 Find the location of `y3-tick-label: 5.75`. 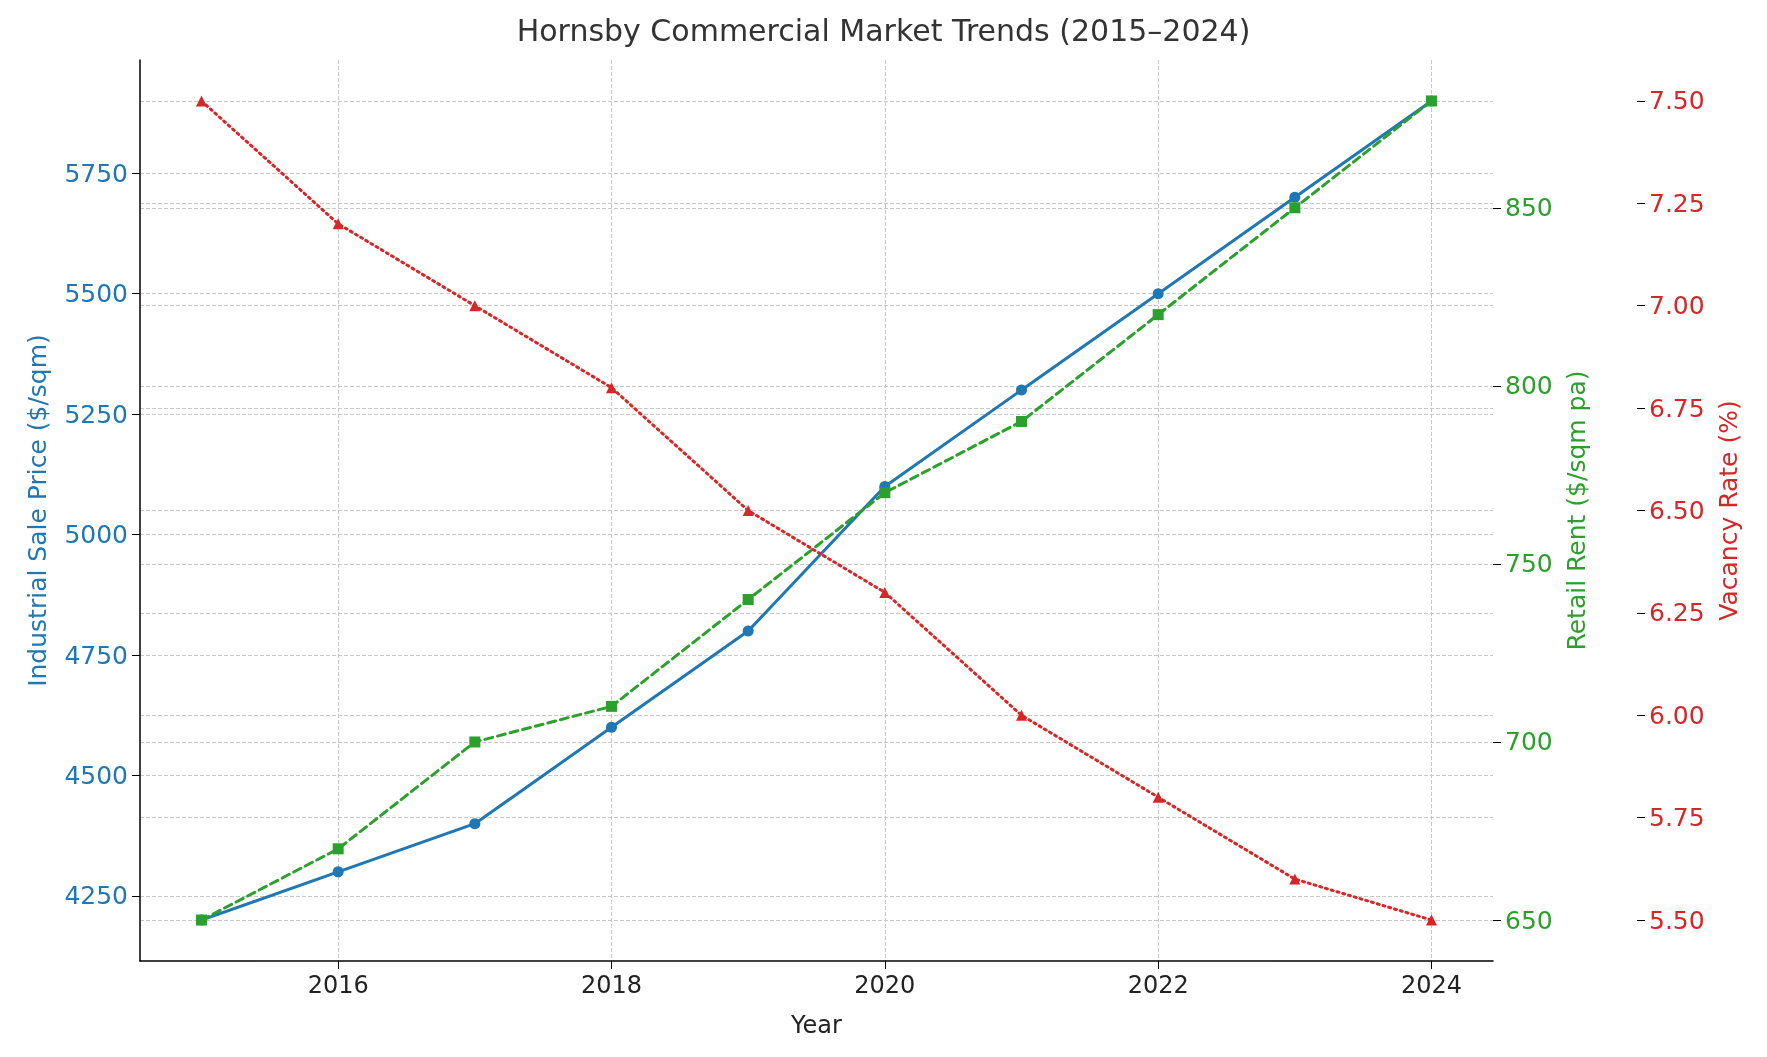

y3-tick-label: 5.75 is located at coordinates (1677, 818).